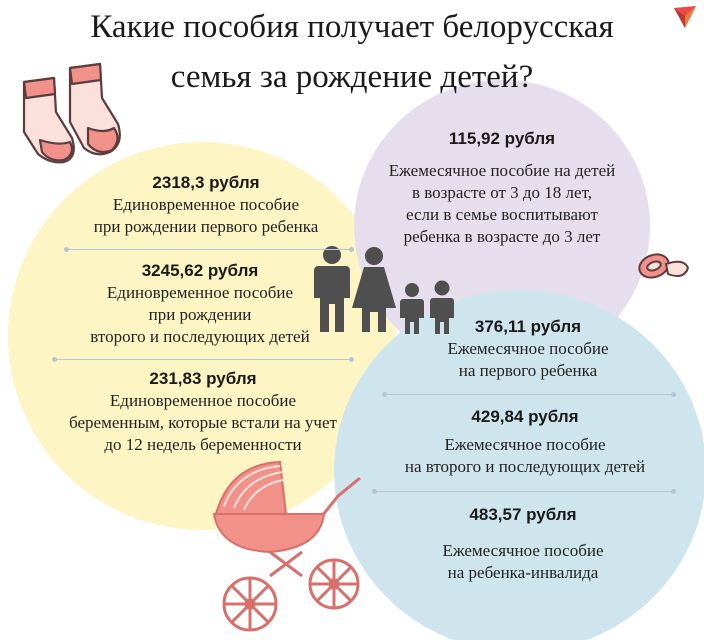  I want to click on title-line-1: Какие пособия получает белорусская, so click(352, 27).